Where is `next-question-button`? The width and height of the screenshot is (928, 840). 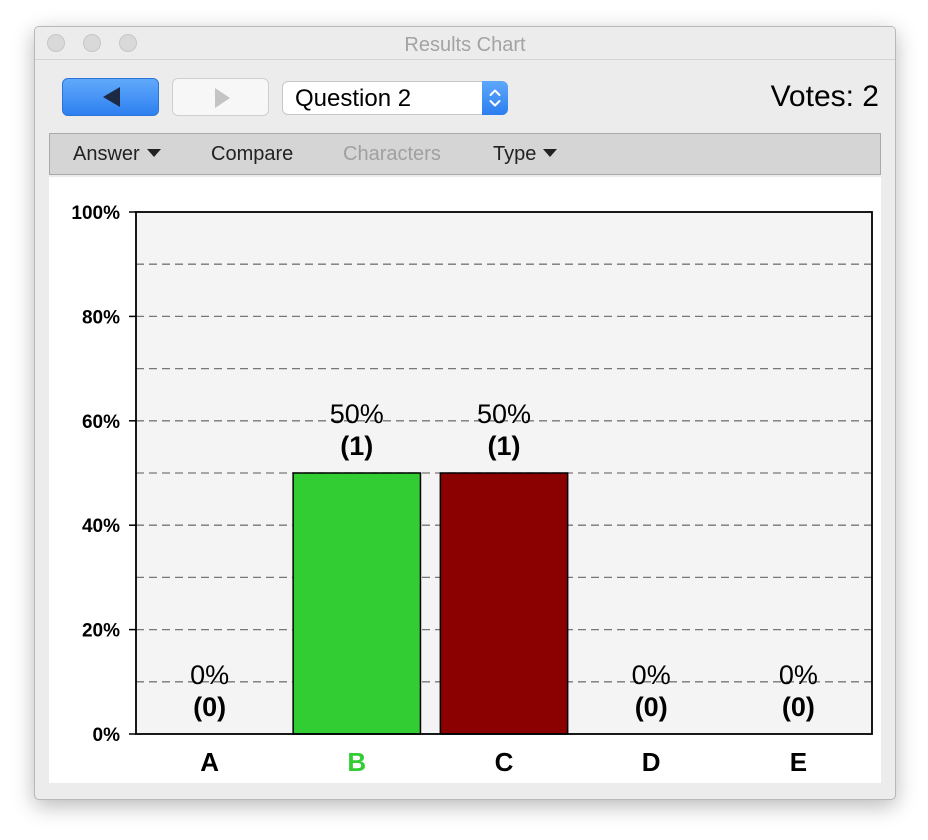
next-question-button is located at coordinates (220, 97).